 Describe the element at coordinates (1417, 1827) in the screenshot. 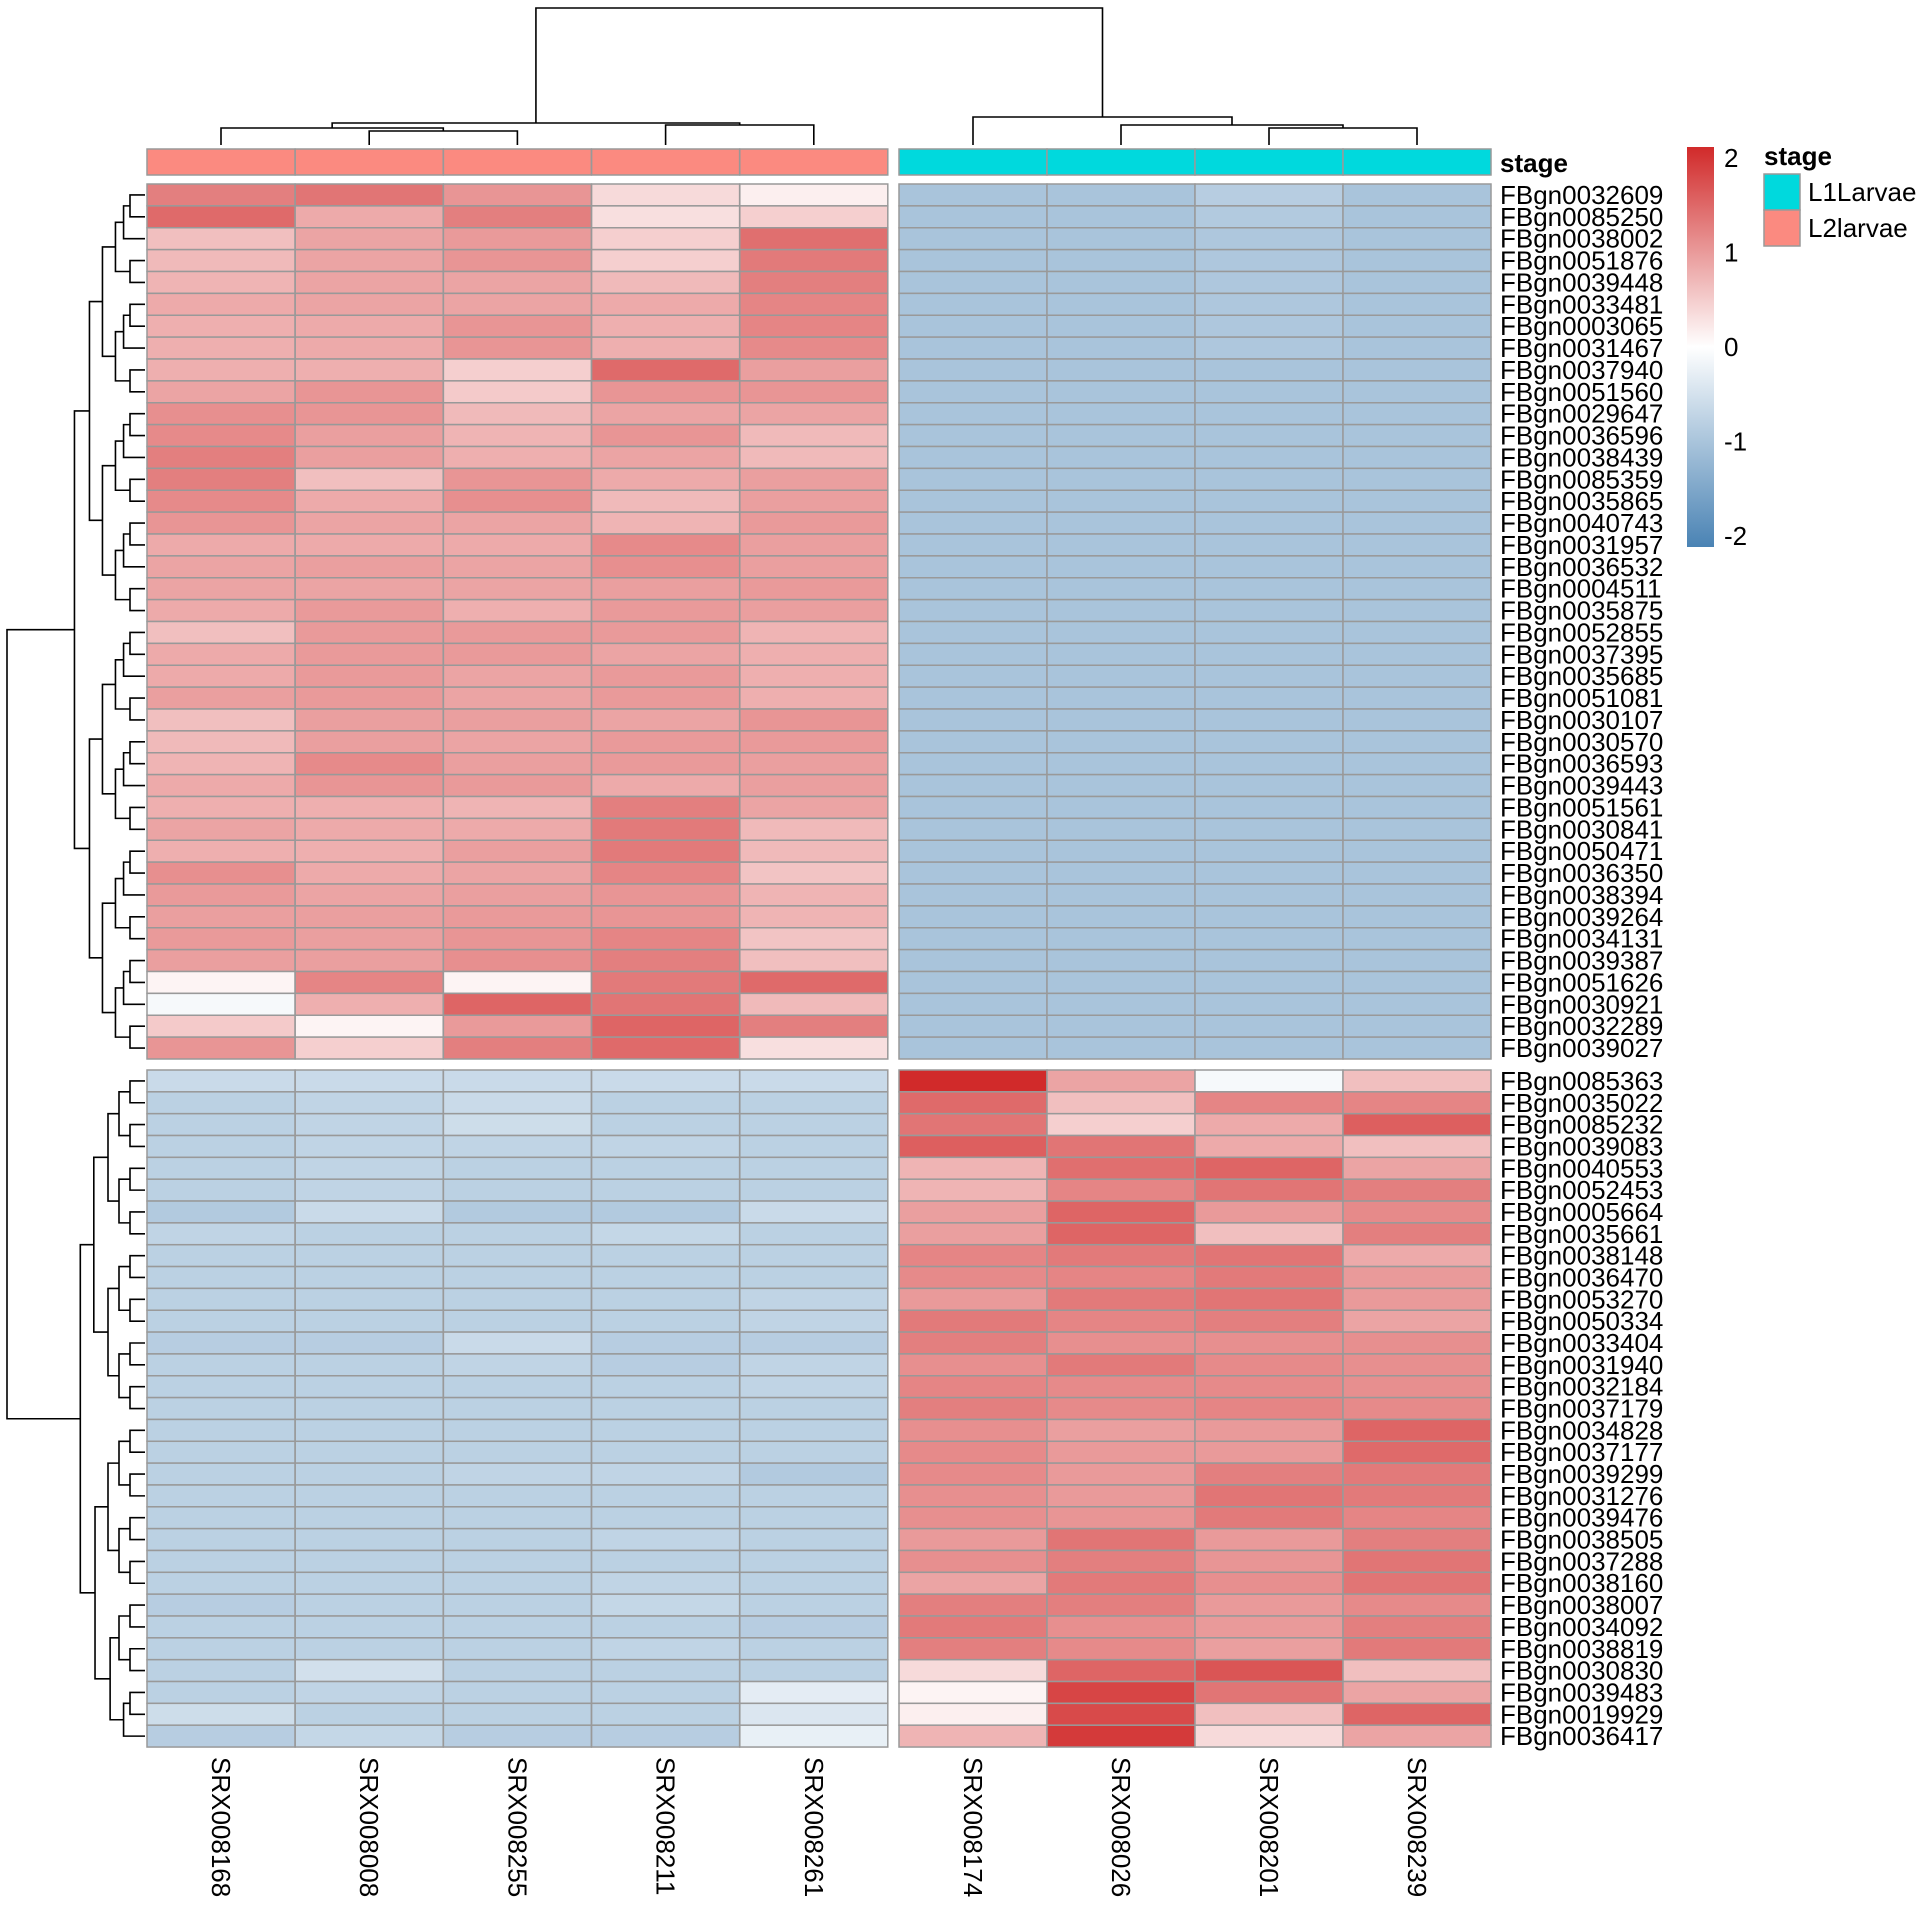

I see `column-label: SRX008239` at that location.